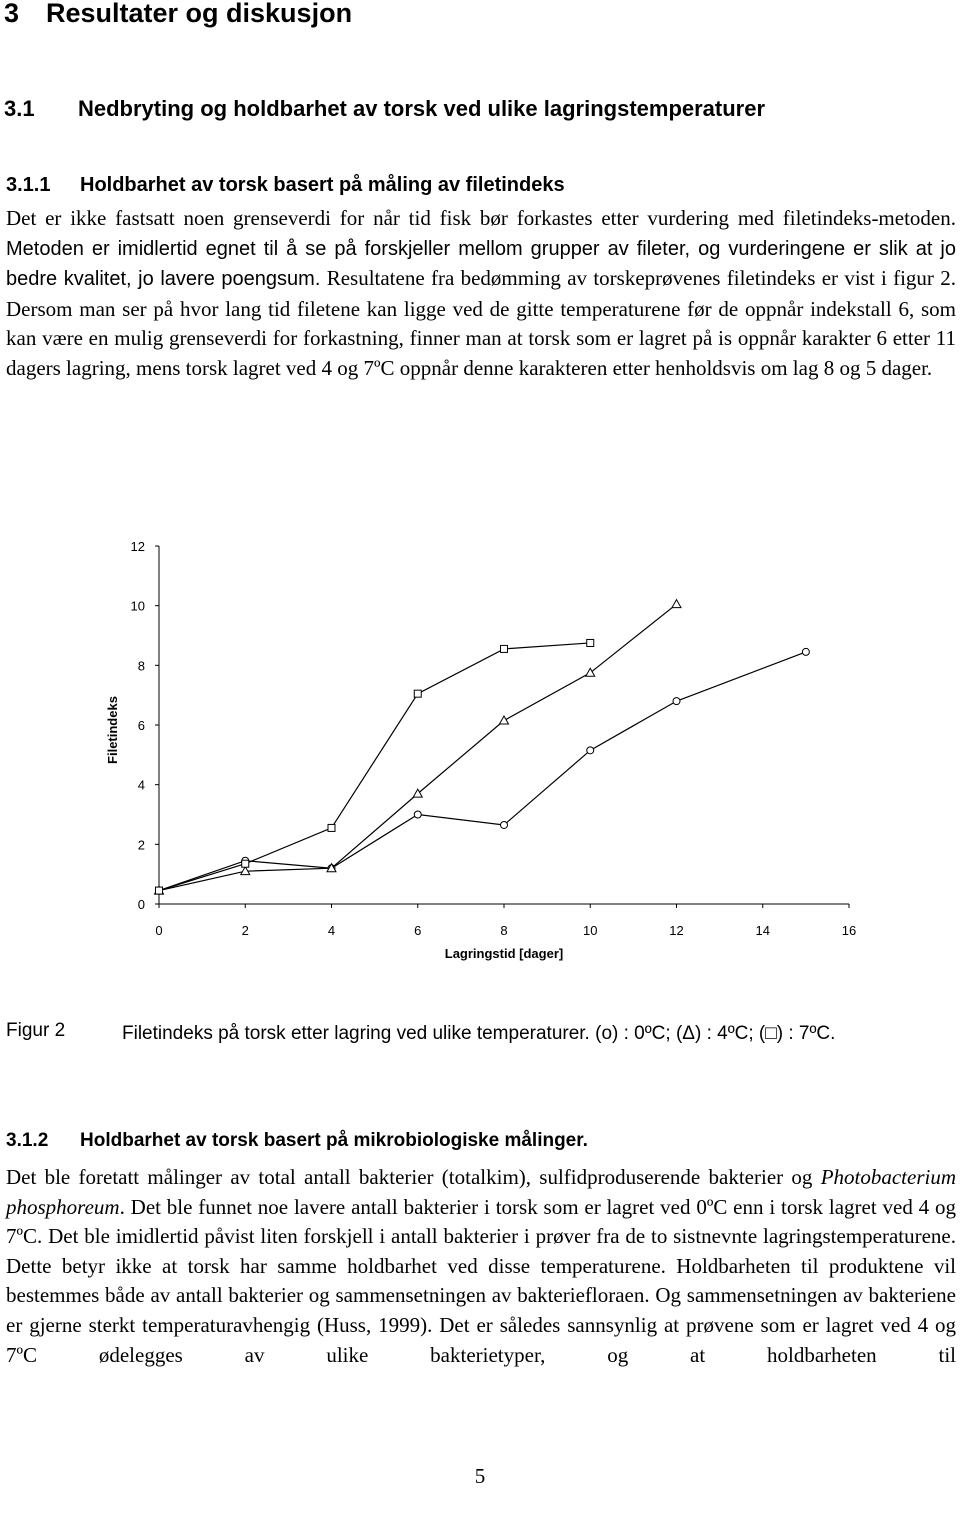 The image size is (960, 1517). I want to click on x-tick-label: 12, so click(676, 930).